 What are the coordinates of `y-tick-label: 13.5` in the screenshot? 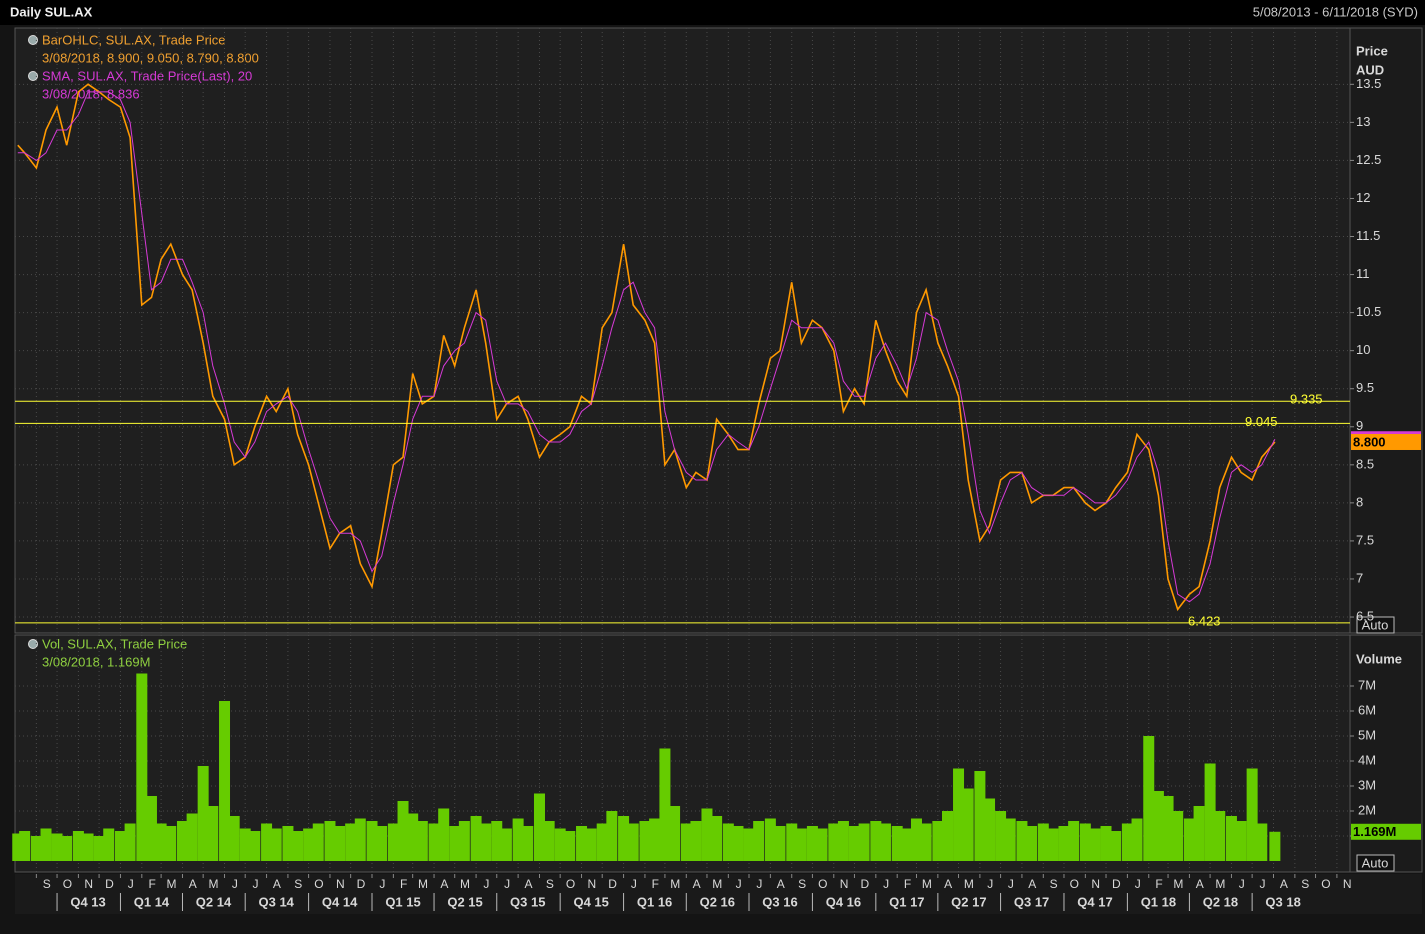 It's located at (1368, 83).